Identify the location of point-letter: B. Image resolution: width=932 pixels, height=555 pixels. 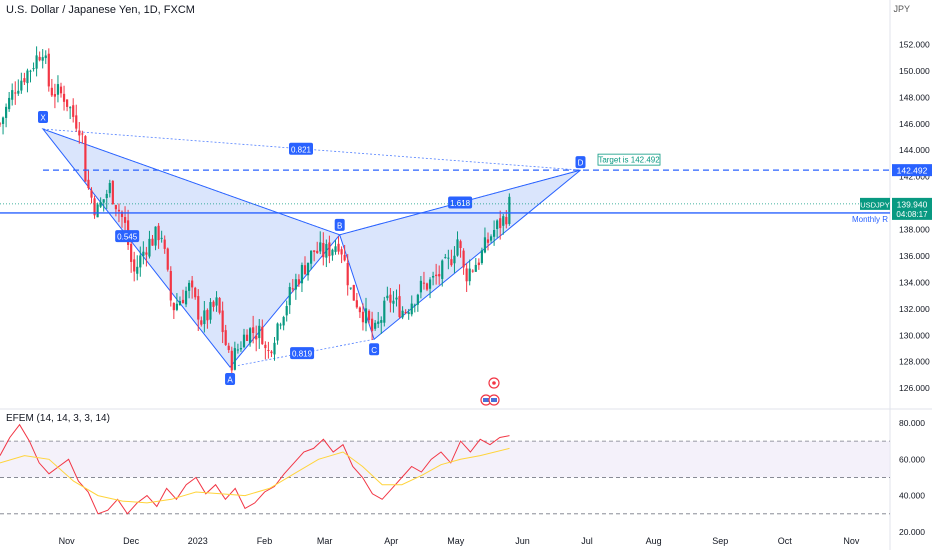
(339, 225).